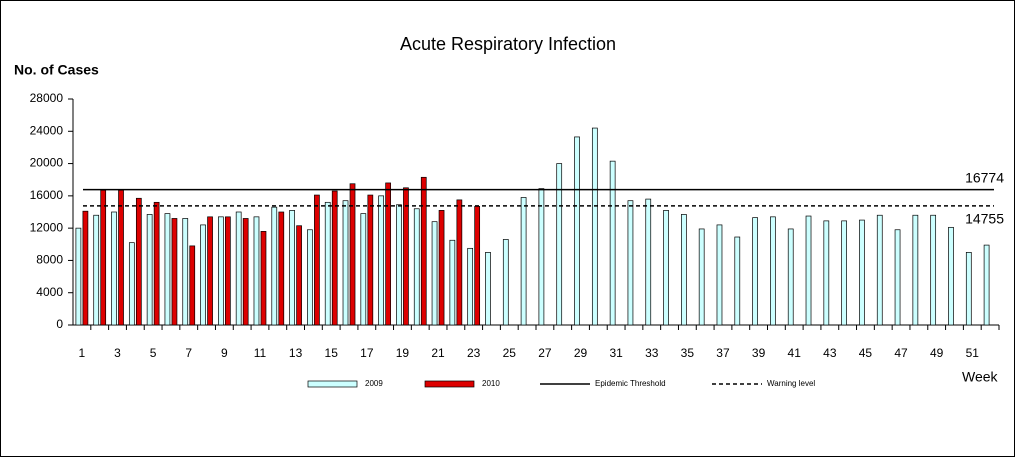  Describe the element at coordinates (630, 383) in the screenshot. I see `legend-label: Epidemic Threshold` at that location.